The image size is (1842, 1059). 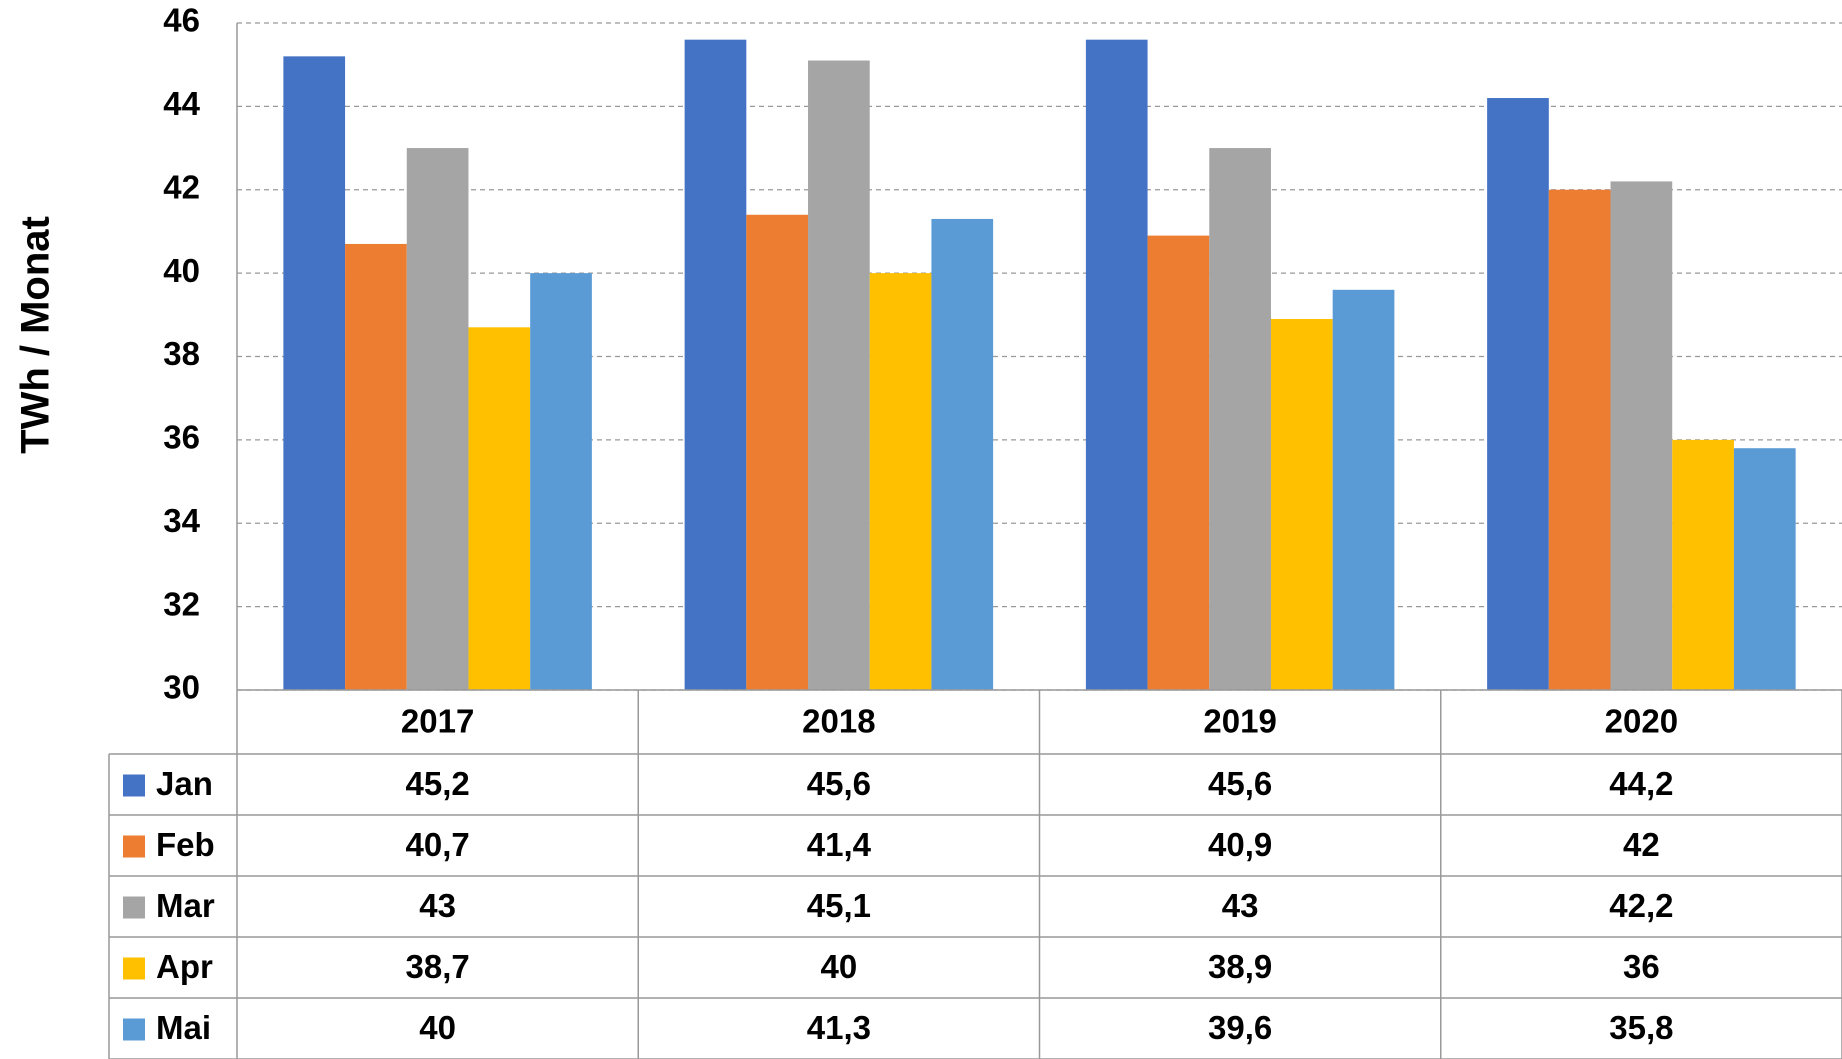 I want to click on table-value: 42, so click(x=1641, y=844).